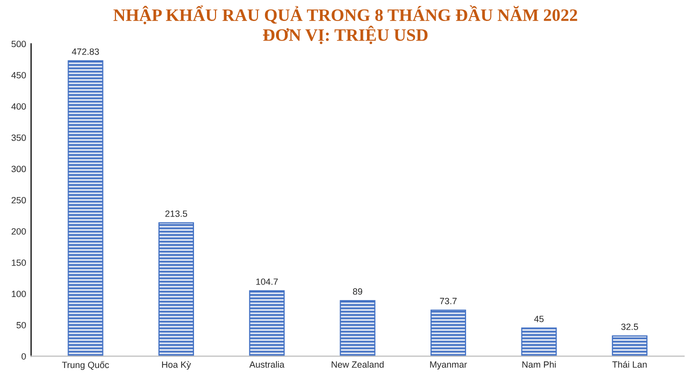  What do you see at coordinates (18, 75) in the screenshot?
I see `y-tick-label: 450` at bounding box center [18, 75].